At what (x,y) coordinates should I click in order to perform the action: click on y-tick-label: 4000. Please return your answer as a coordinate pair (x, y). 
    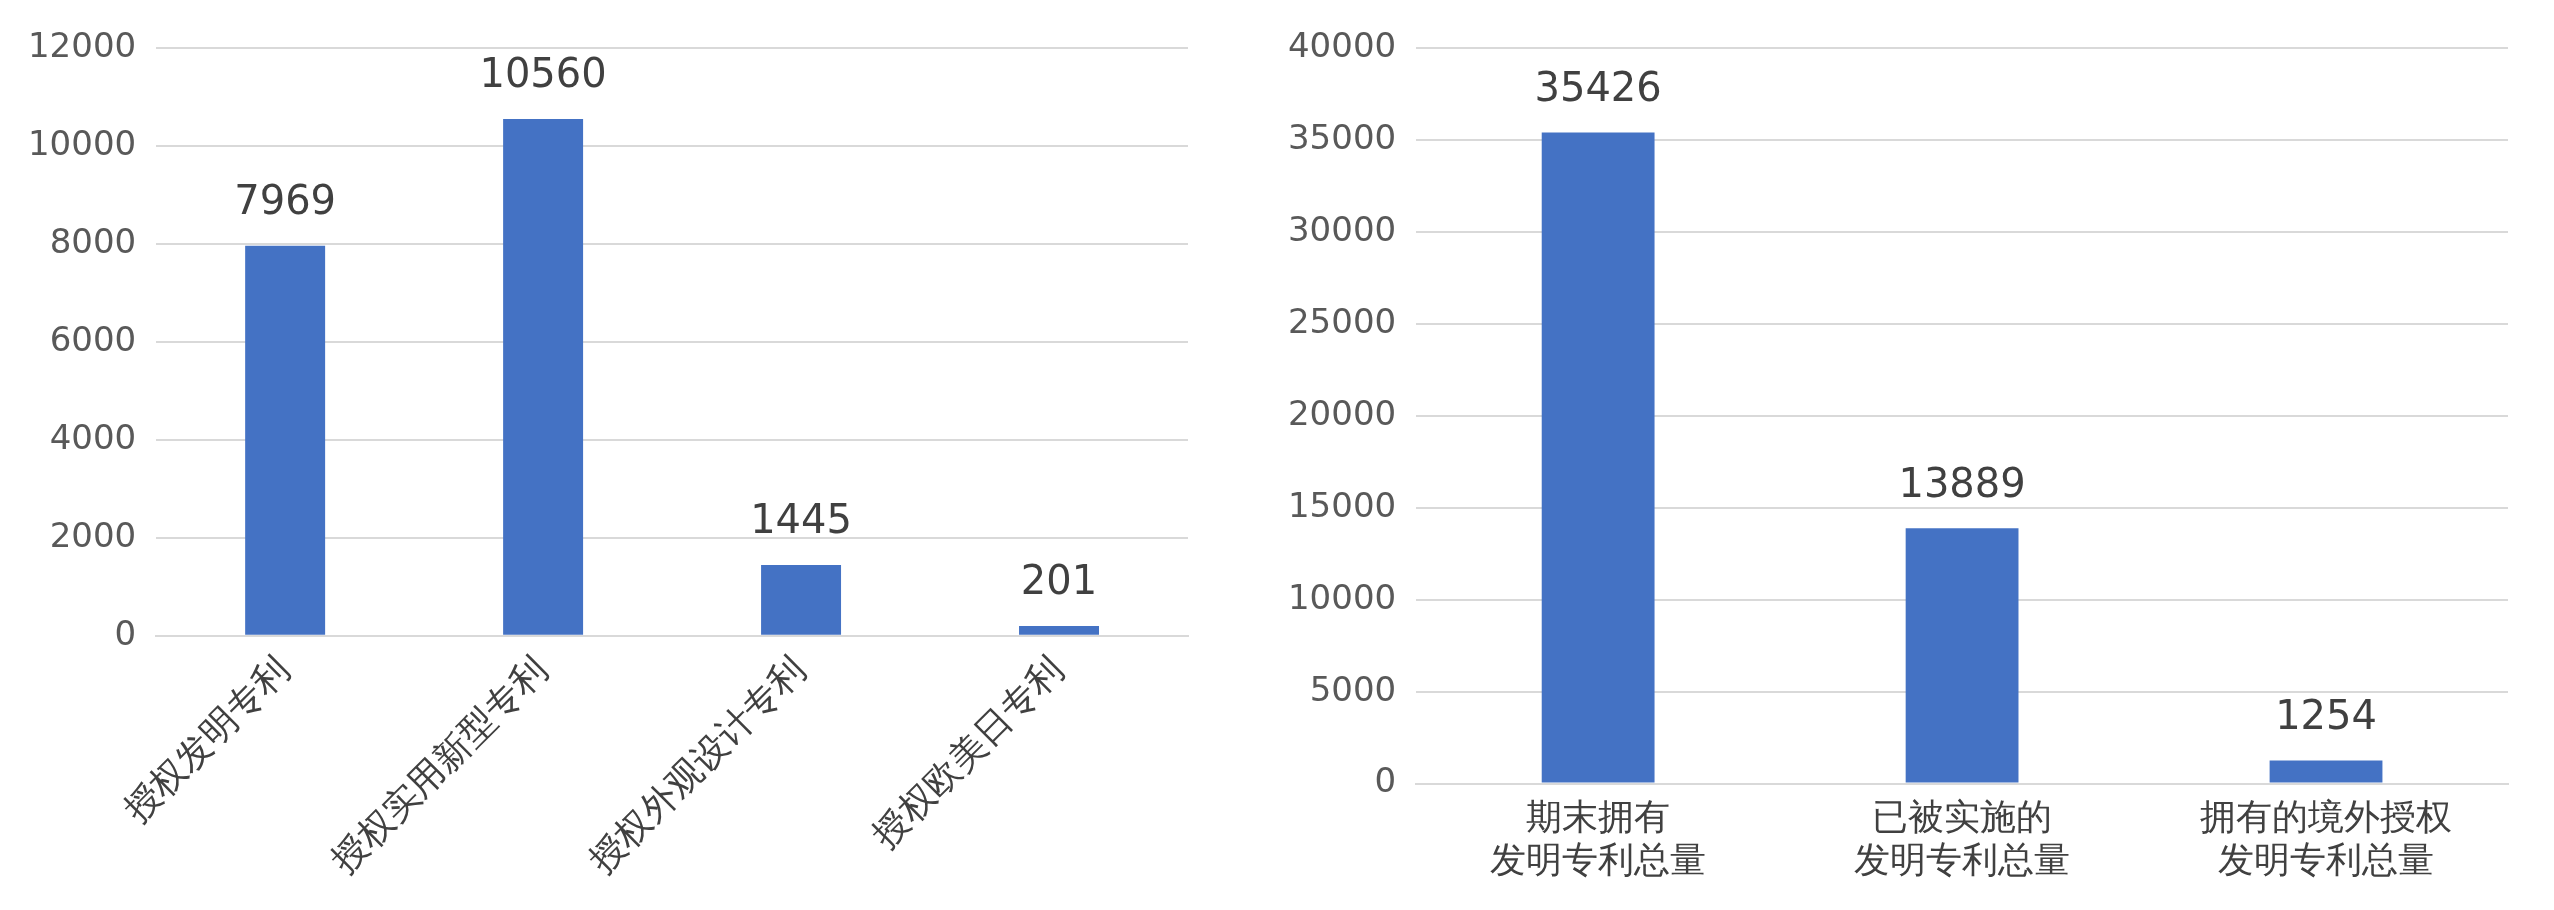
    Looking at the image, I should click on (93, 436).